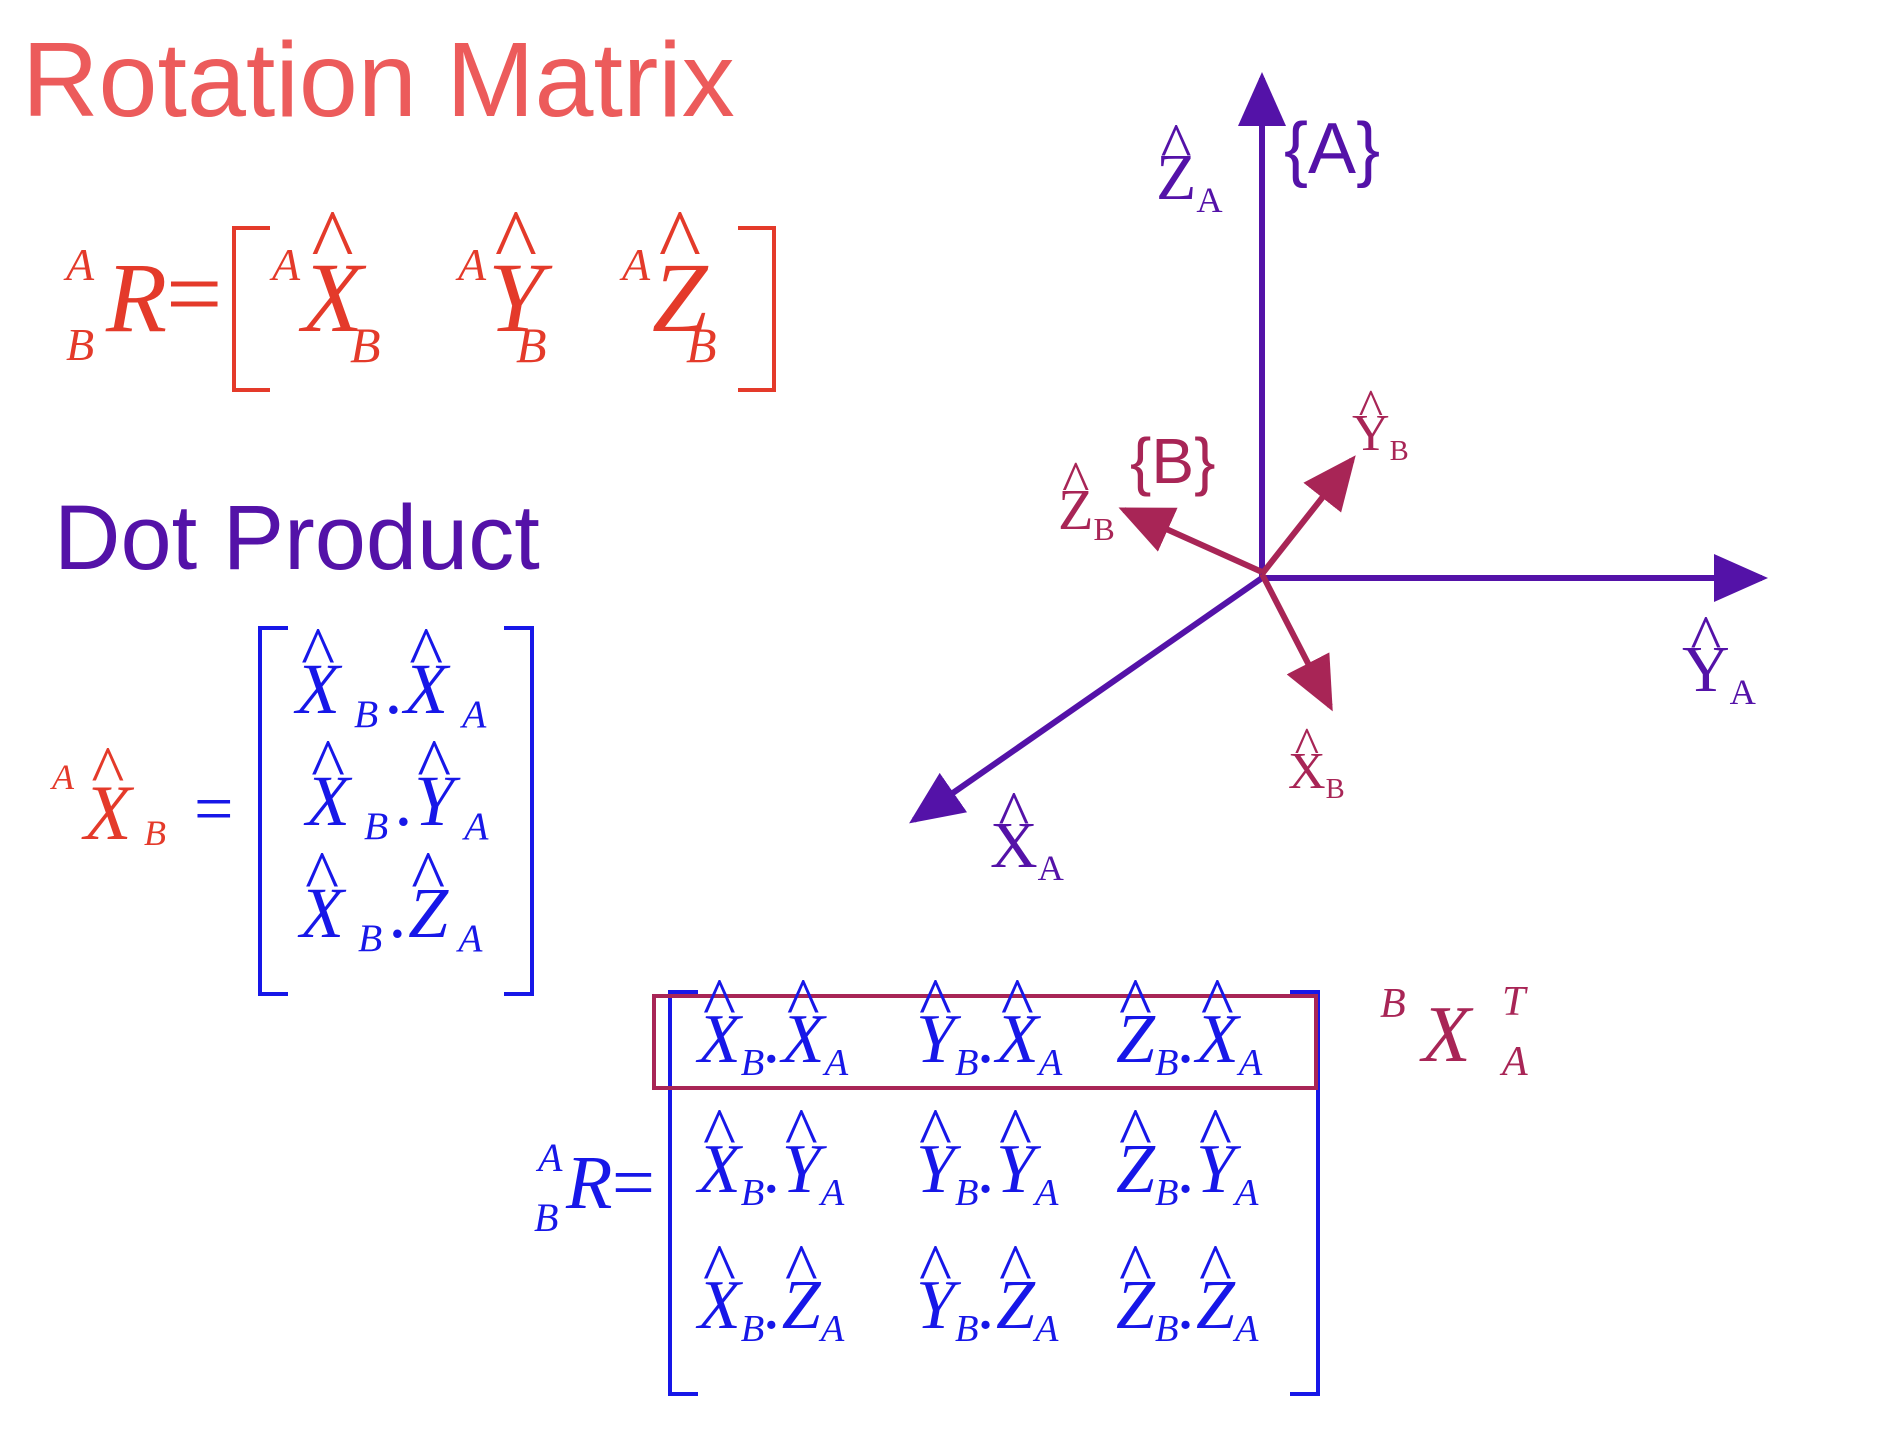 This screenshot has height=1430, width=1882. What do you see at coordinates (1305, 1193) in the screenshot?
I see `eq3-right-bracket` at bounding box center [1305, 1193].